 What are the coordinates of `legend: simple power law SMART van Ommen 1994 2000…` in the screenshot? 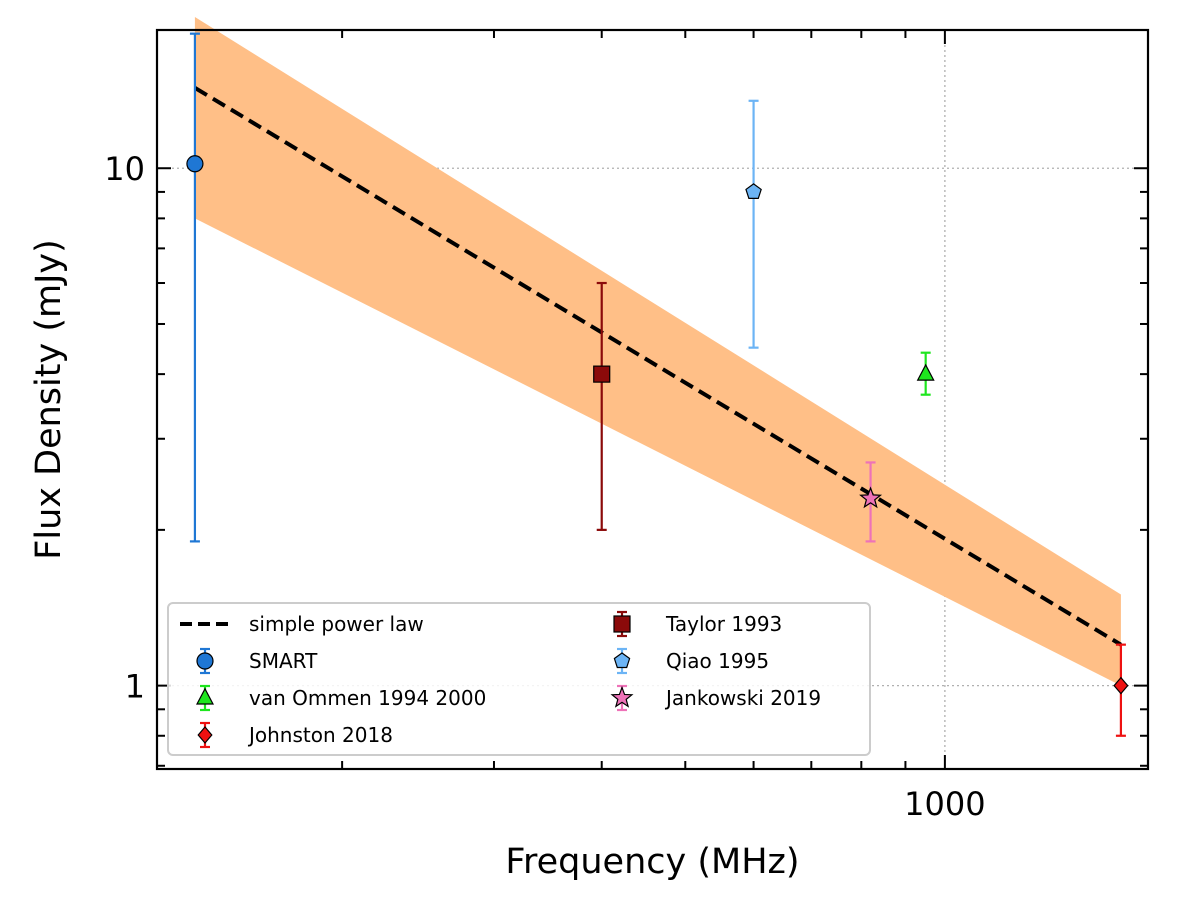 It's located at (519, 679).